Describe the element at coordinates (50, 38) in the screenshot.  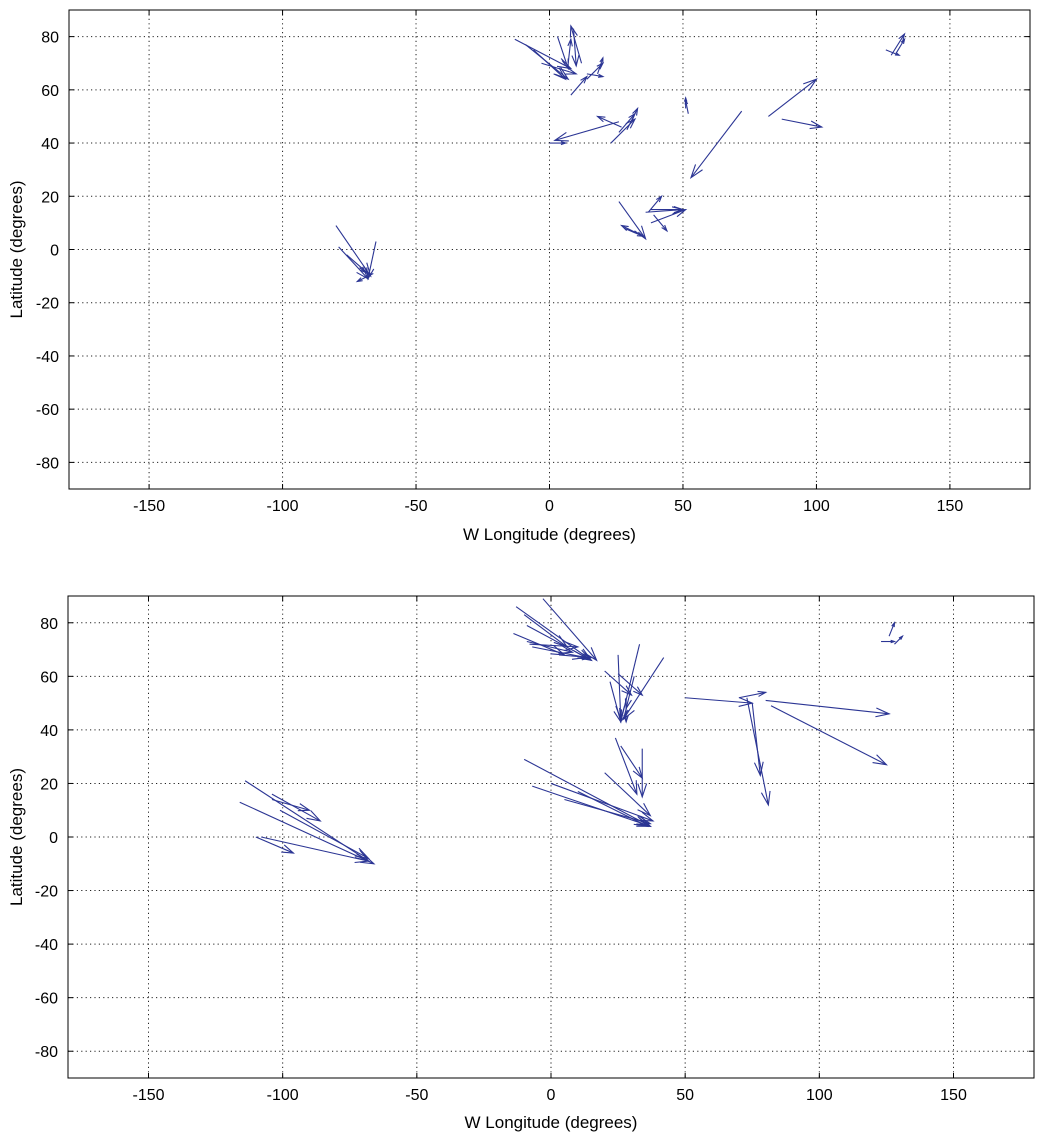
I see `top-y-tick-label: 80` at that location.